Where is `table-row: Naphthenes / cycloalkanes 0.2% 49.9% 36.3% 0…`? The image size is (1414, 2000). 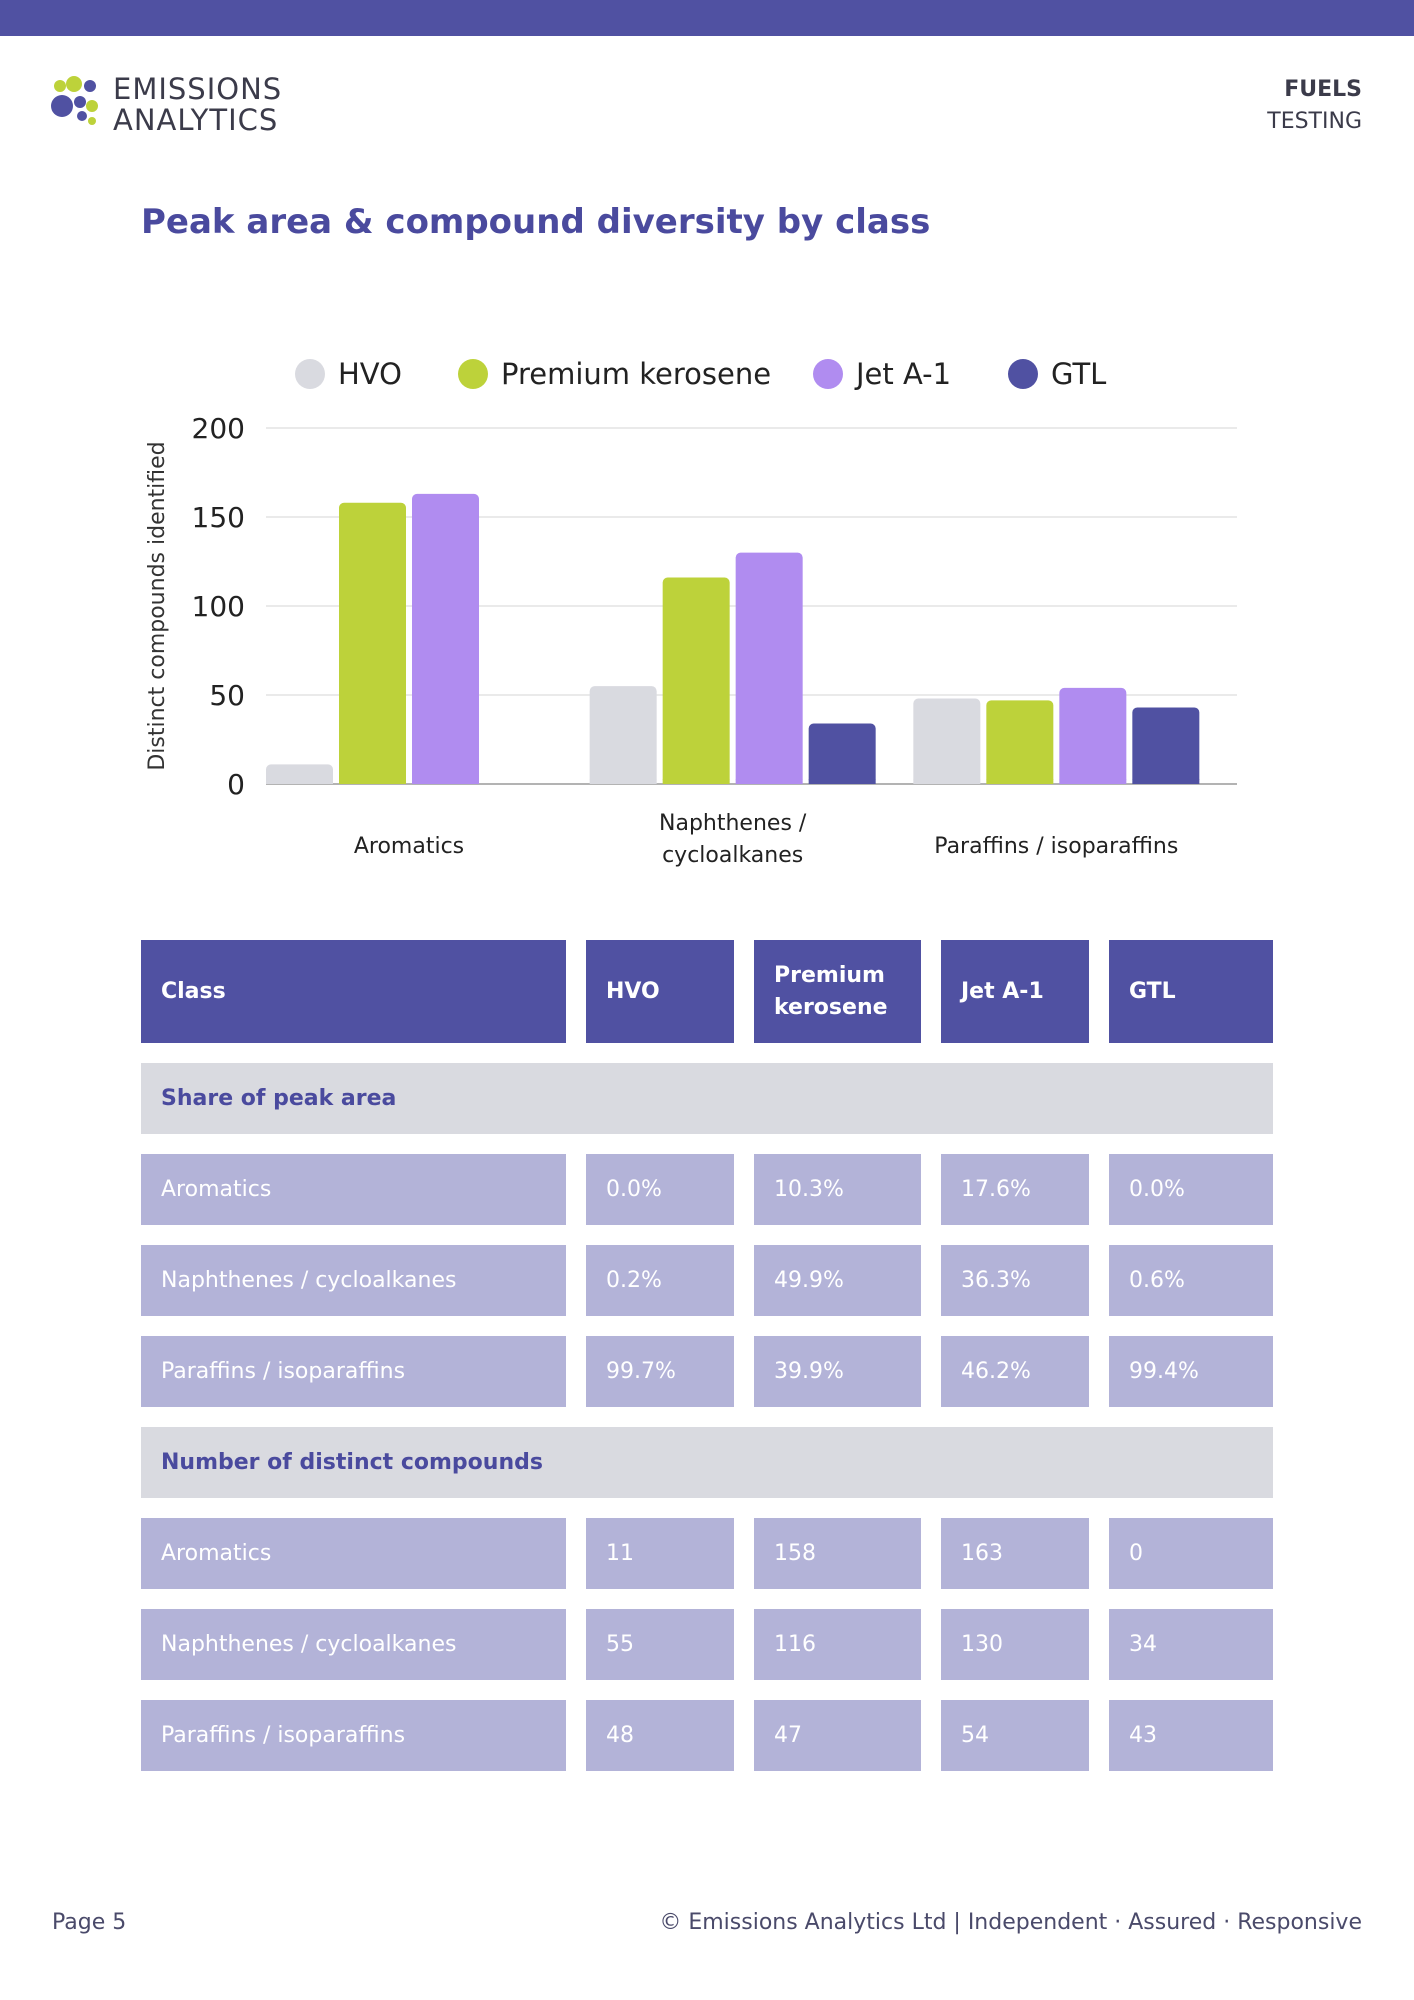 table-row: Naphthenes / cycloalkanes 0.2% 49.9% 36.3% 0… is located at coordinates (707, 1280).